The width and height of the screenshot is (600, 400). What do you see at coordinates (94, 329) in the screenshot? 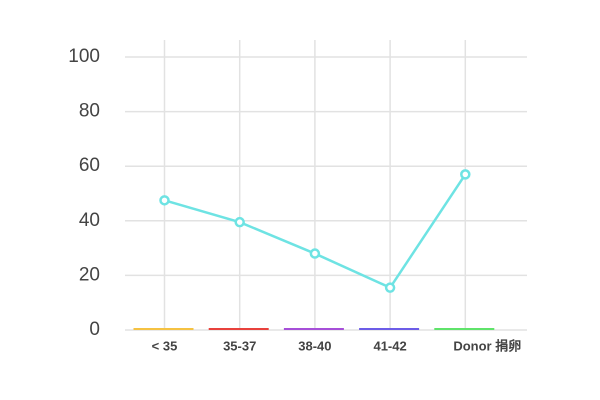
I see `y-tick-label: 0` at bounding box center [94, 329].